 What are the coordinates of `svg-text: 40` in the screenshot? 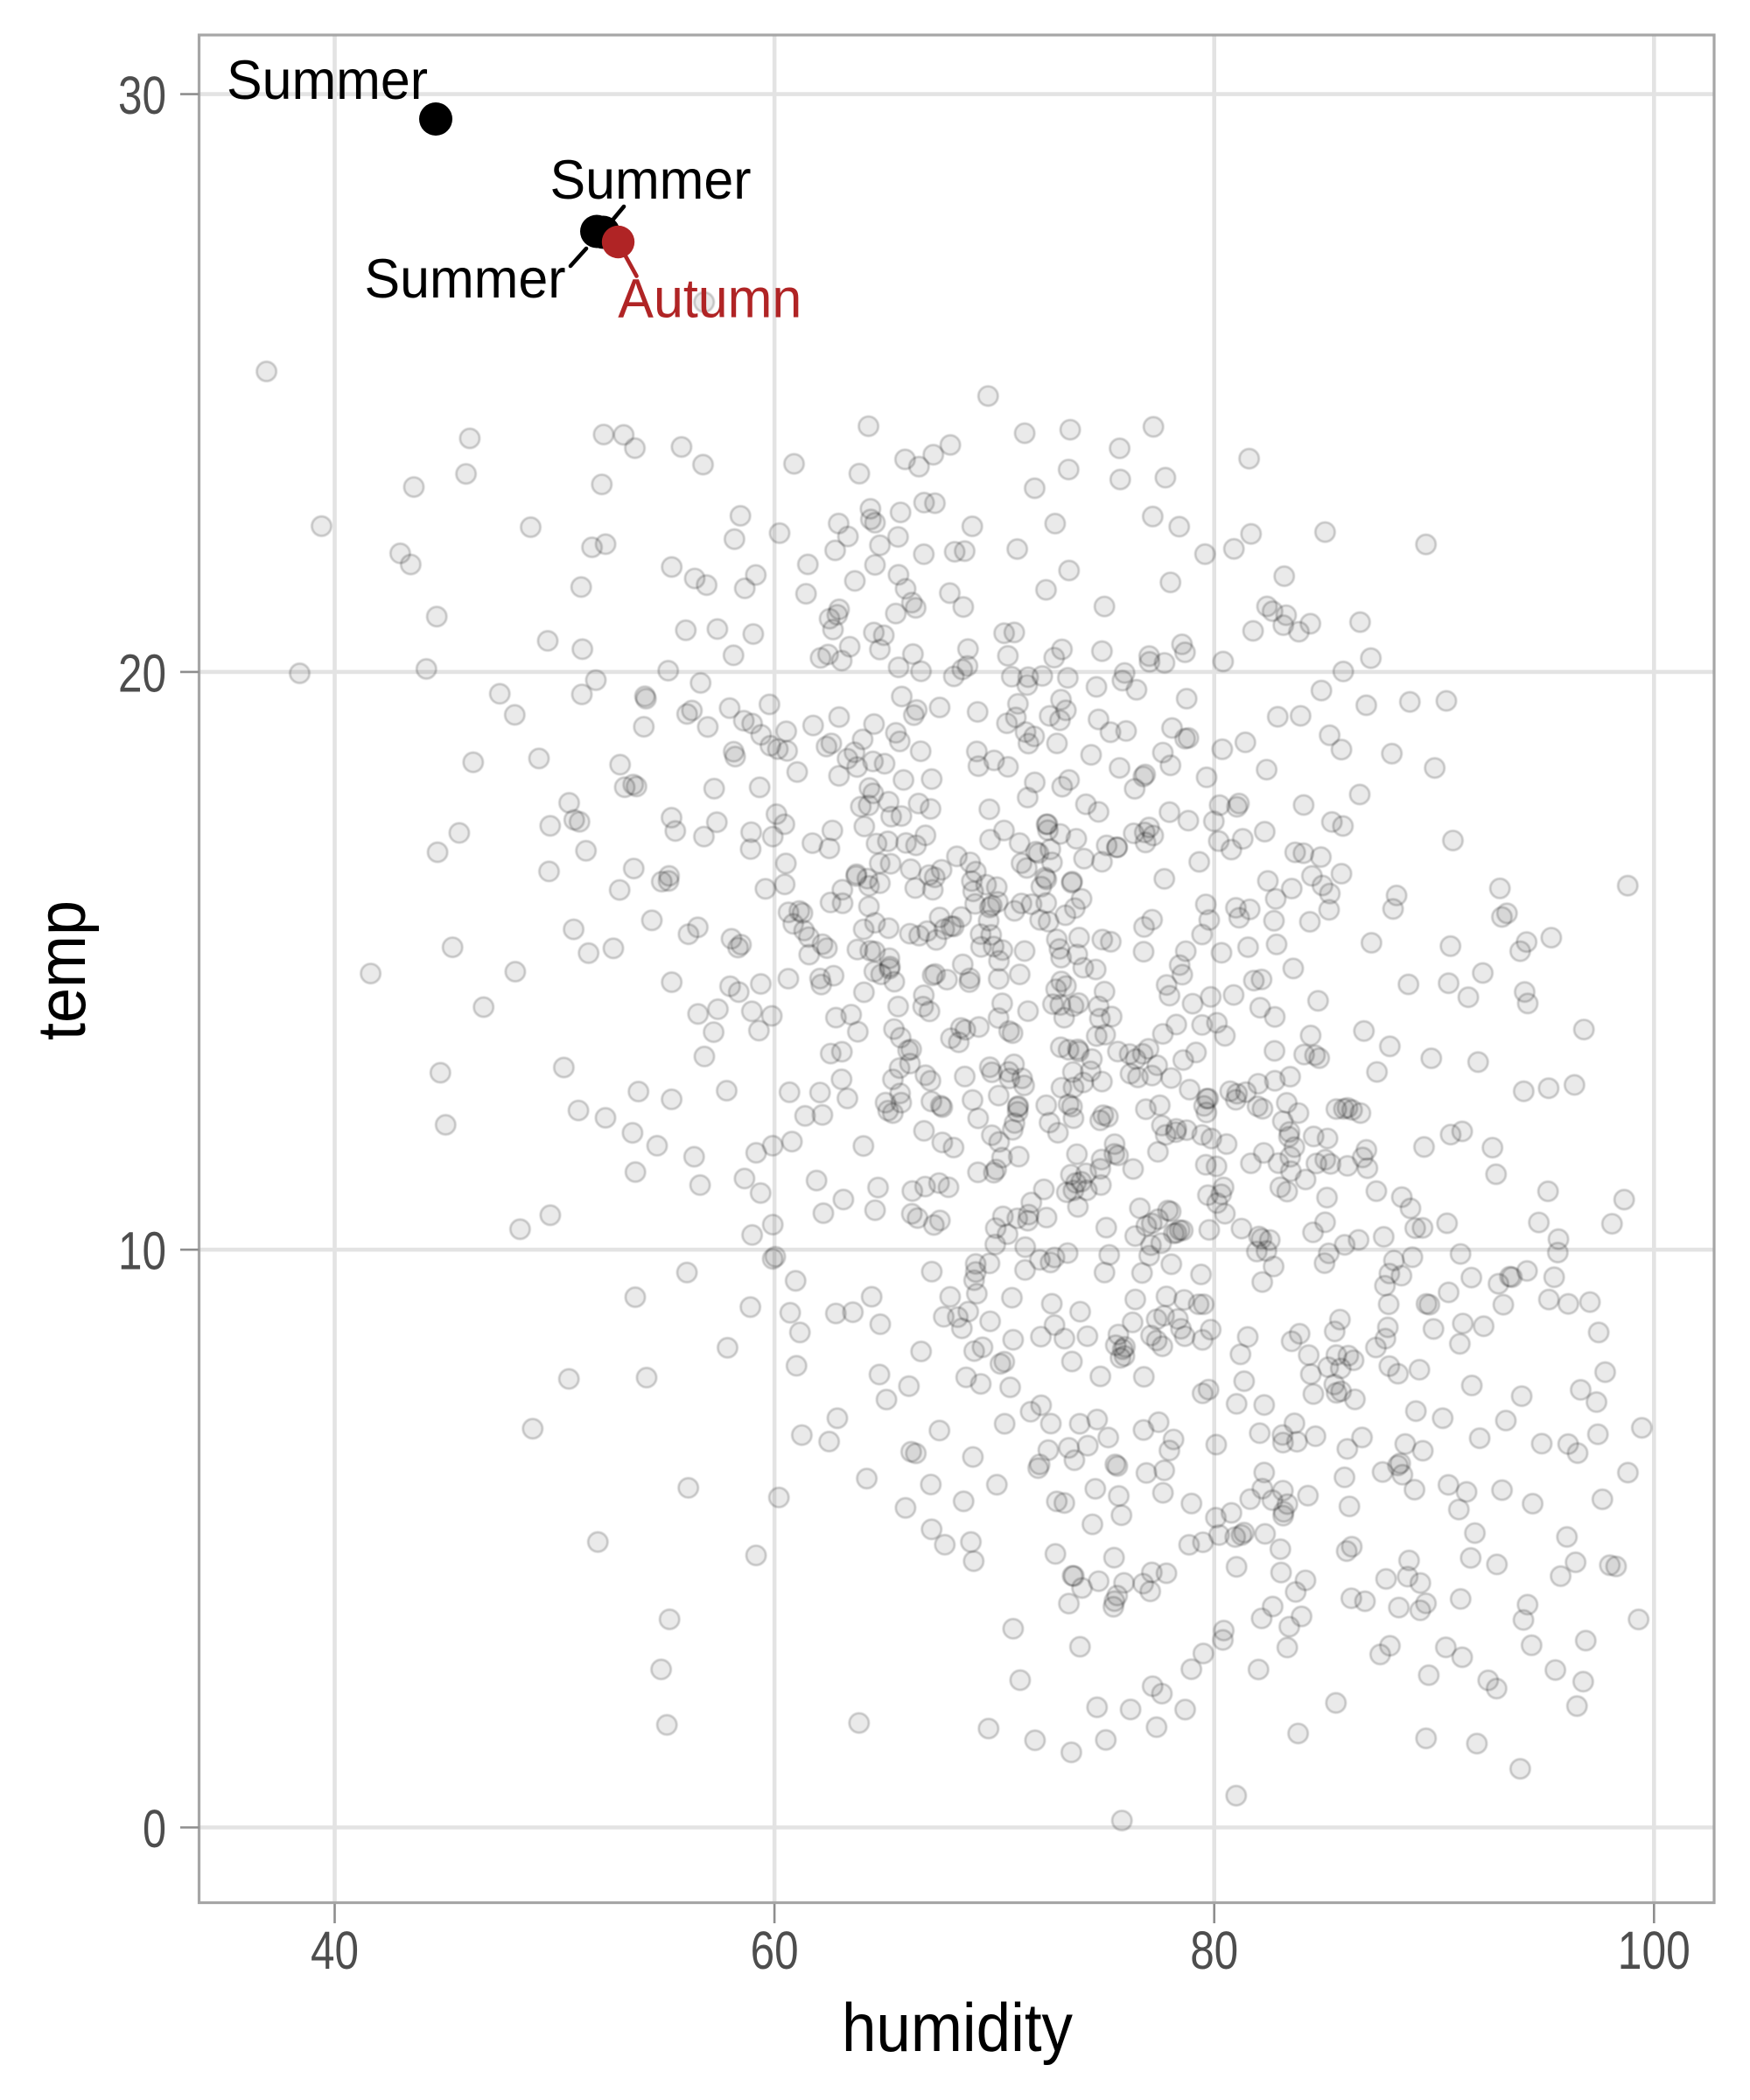 It's located at (335, 1950).